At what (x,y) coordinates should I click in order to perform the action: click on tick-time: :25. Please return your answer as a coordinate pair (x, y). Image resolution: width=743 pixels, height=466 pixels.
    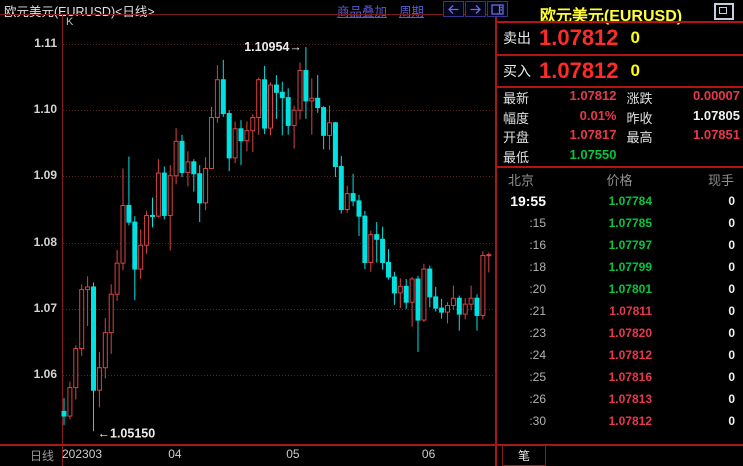
    Looking at the image, I should click on (537, 377).